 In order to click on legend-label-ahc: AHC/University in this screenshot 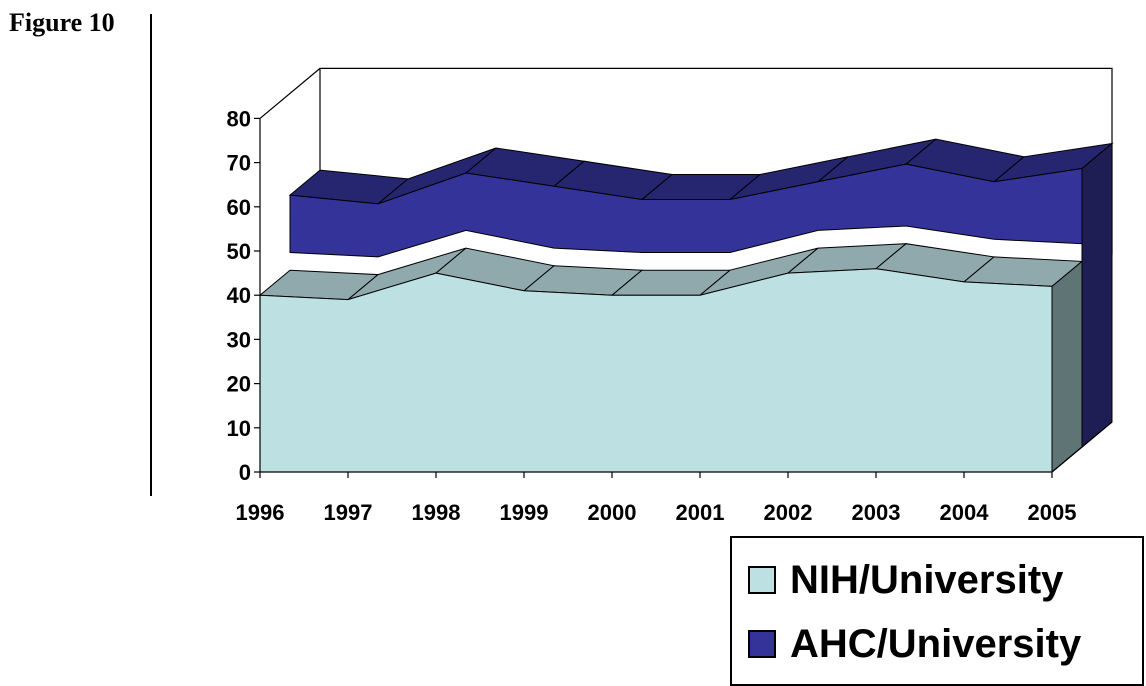, I will do `click(936, 644)`.